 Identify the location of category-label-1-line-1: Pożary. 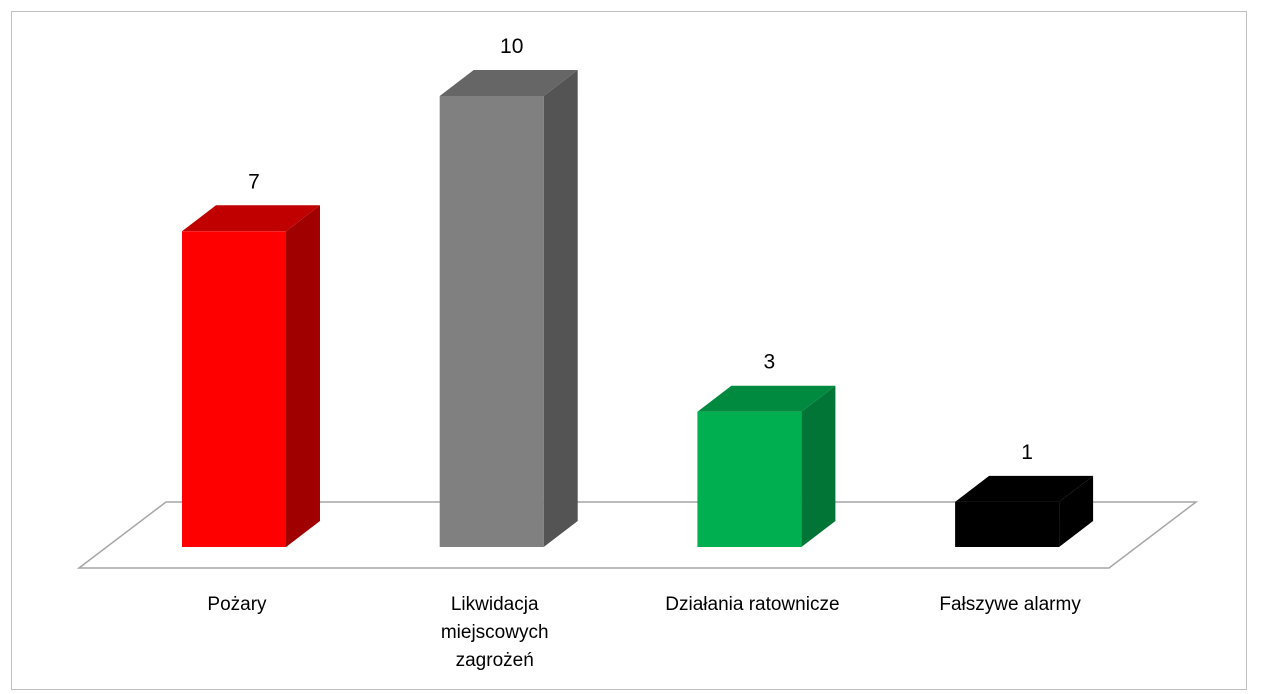
(237, 604).